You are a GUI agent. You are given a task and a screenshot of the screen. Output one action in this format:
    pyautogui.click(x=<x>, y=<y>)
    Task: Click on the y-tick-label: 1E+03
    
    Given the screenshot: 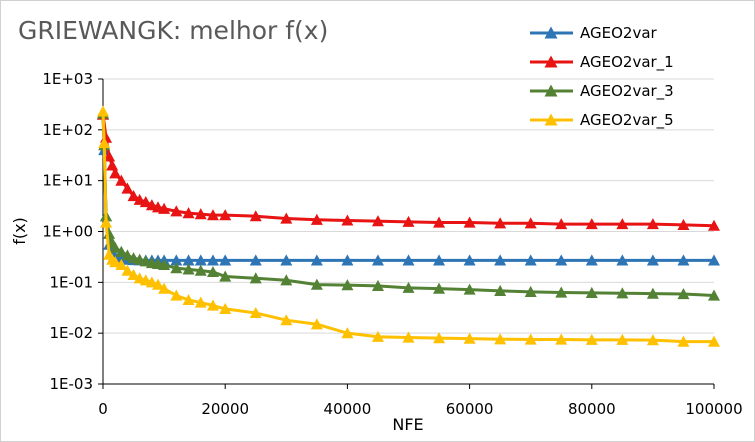 What is the action you would take?
    pyautogui.click(x=67, y=79)
    